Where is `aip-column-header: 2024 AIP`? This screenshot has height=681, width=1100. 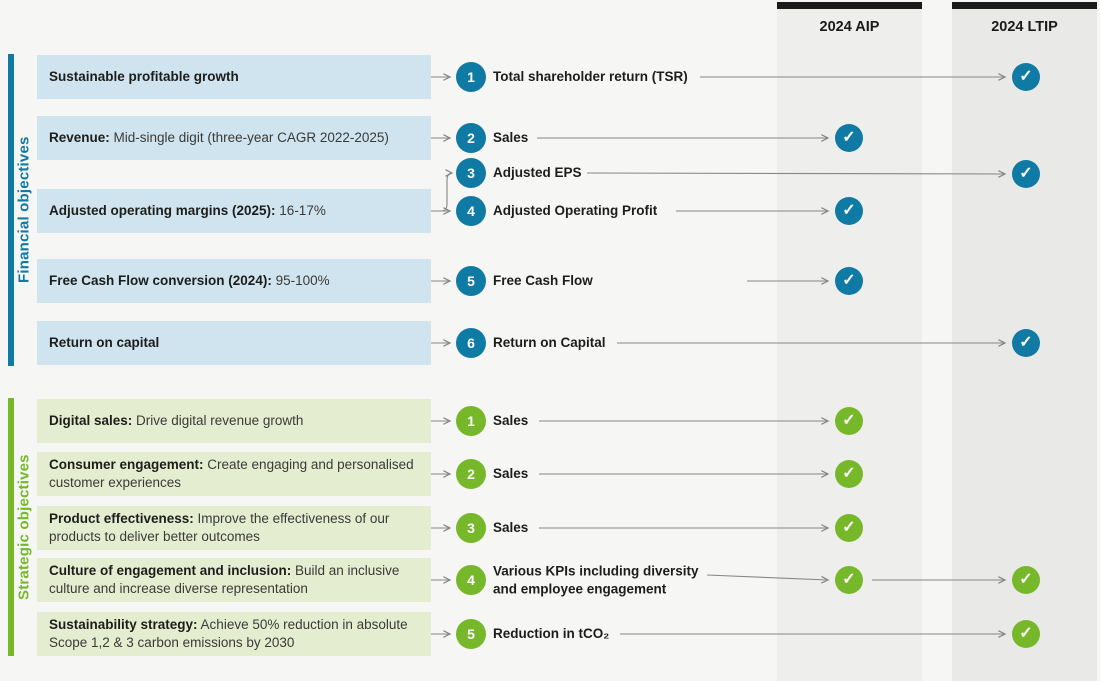
aip-column-header: 2024 AIP is located at coordinates (849, 27).